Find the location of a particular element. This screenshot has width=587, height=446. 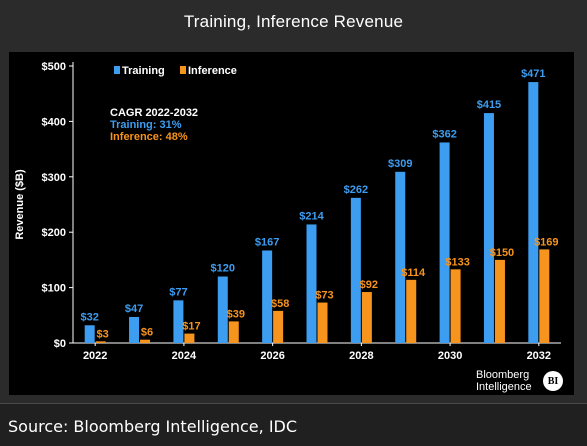

training-data-label: $262 is located at coordinates (356, 190).